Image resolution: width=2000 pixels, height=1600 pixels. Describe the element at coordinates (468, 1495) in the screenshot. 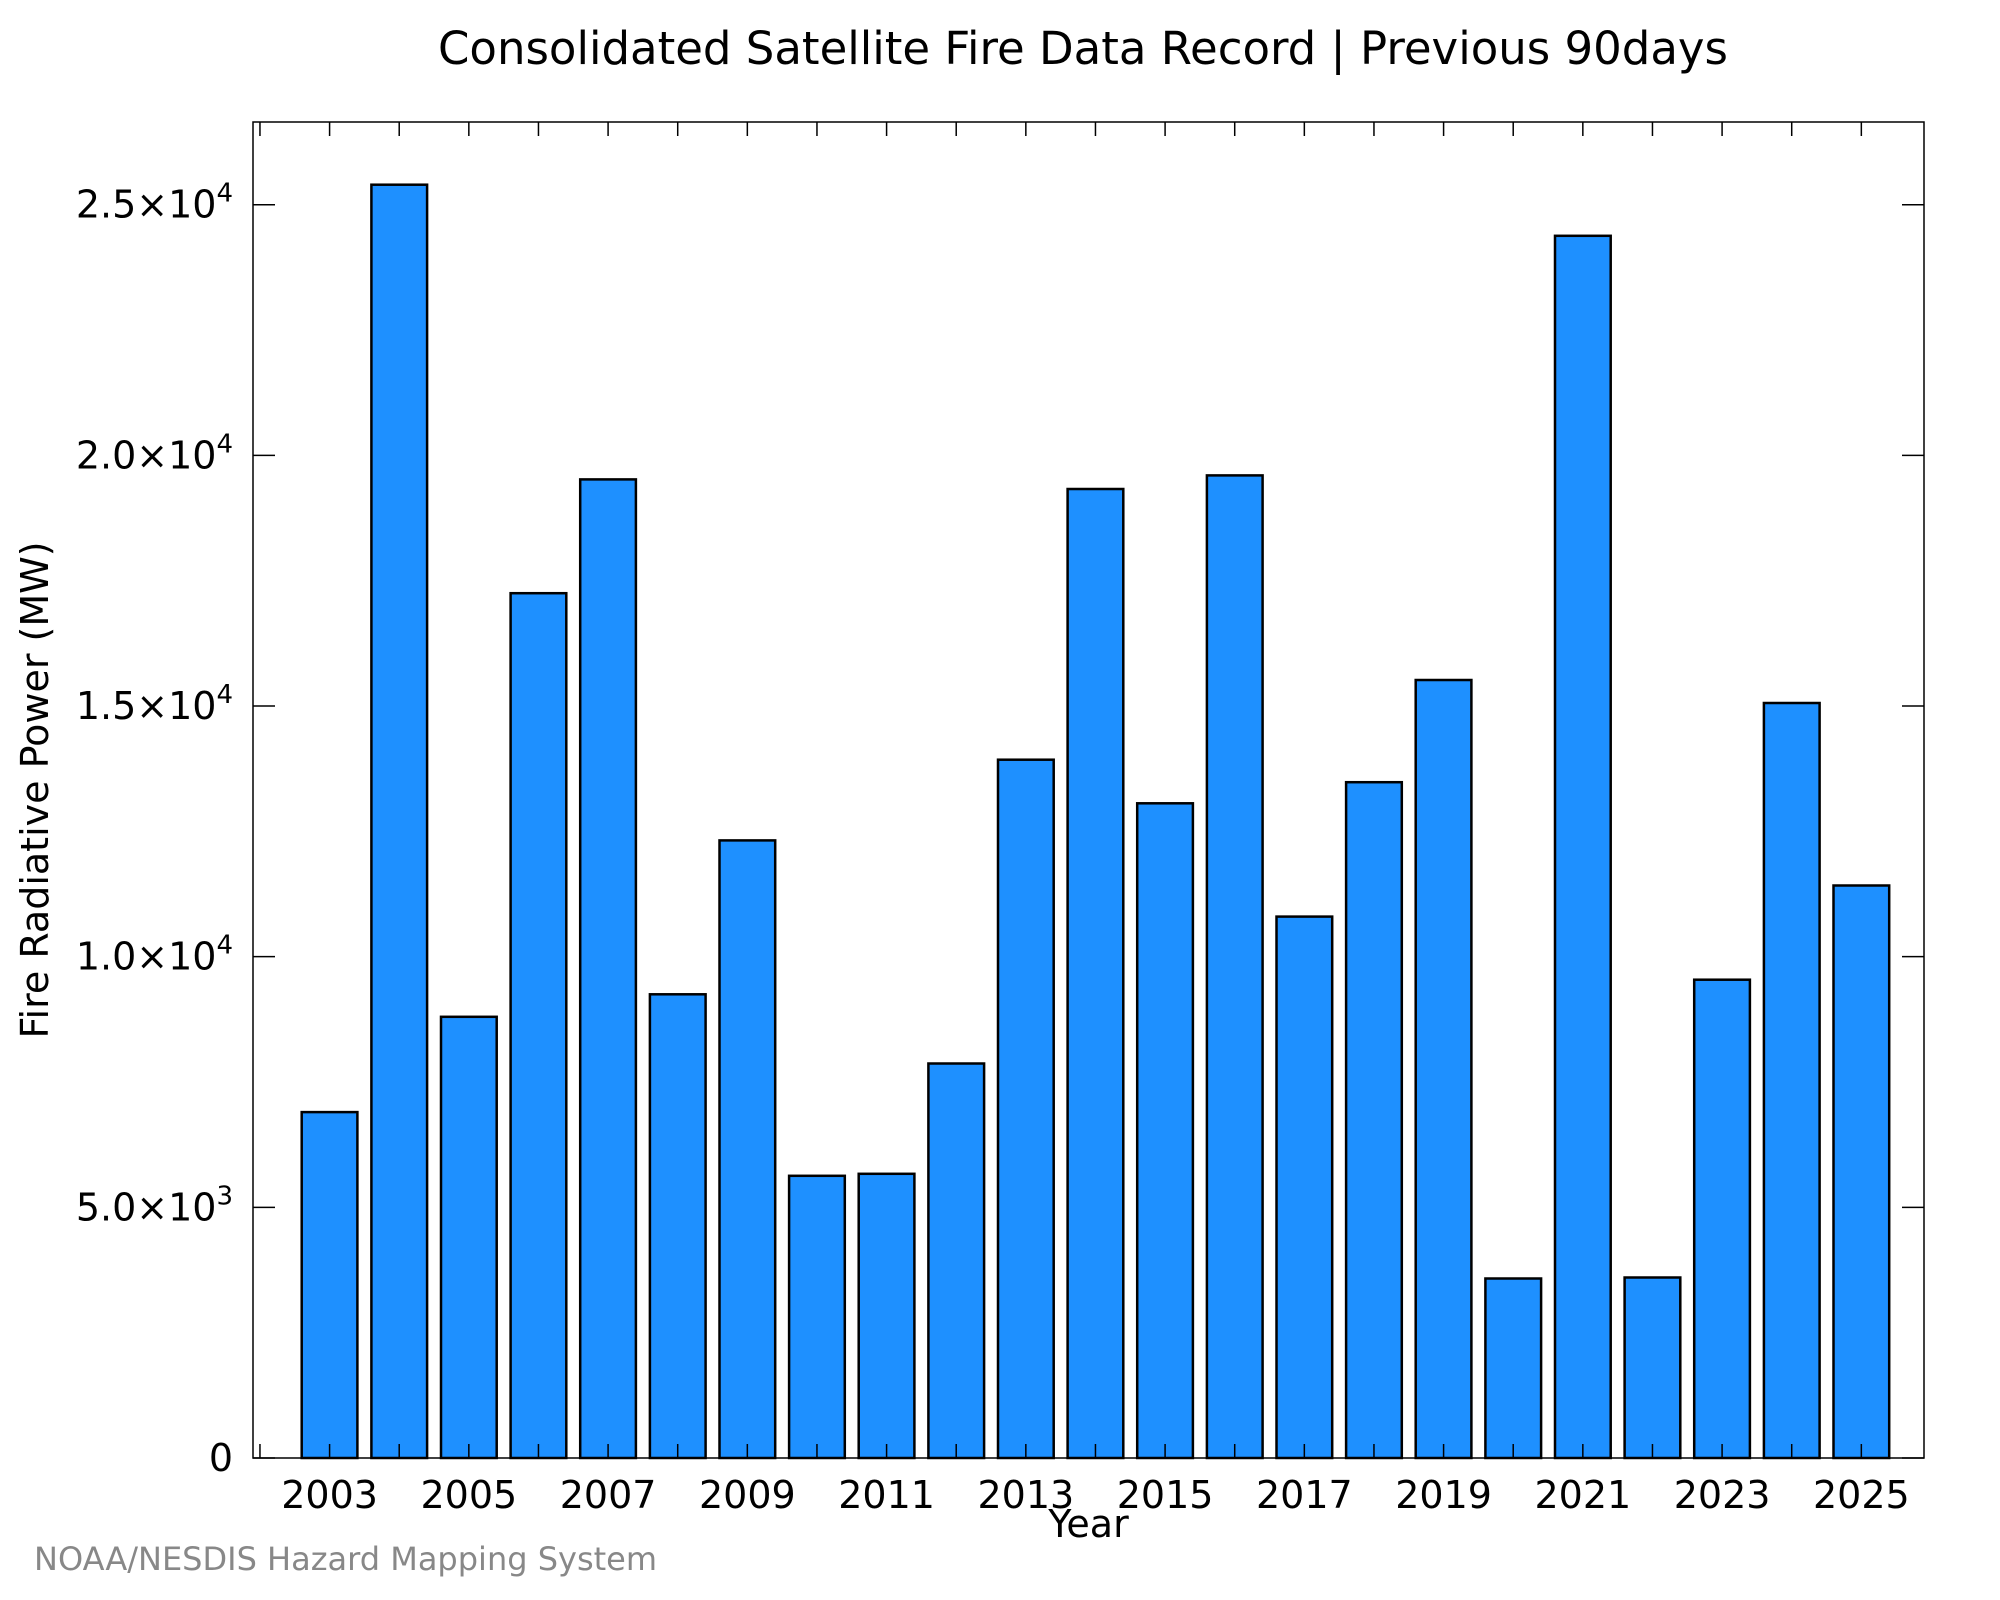

I see `x-tick-label: 2005` at that location.